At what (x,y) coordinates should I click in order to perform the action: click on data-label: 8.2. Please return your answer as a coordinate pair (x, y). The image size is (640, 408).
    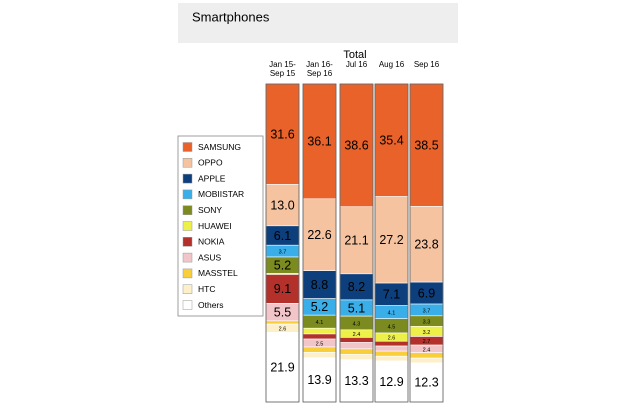
    Looking at the image, I should click on (356, 287).